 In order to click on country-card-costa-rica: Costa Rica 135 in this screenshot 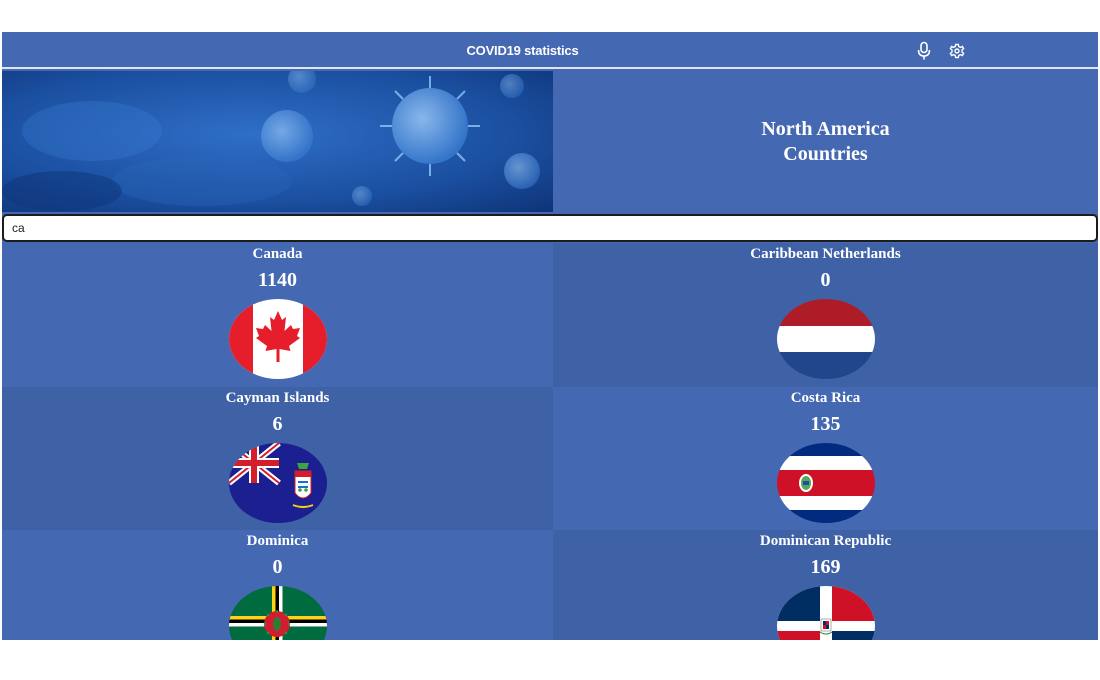, I will do `click(825, 458)`.